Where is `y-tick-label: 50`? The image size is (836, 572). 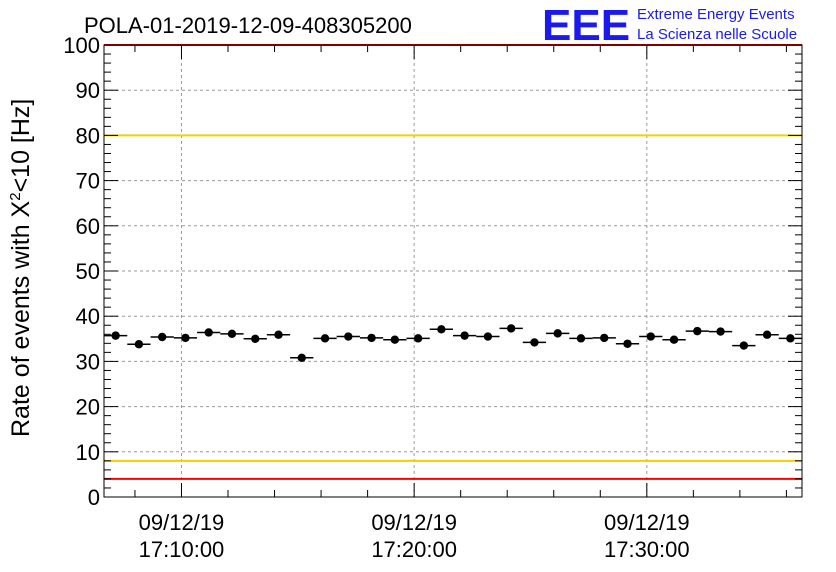
y-tick-label: 50 is located at coordinates (88, 271).